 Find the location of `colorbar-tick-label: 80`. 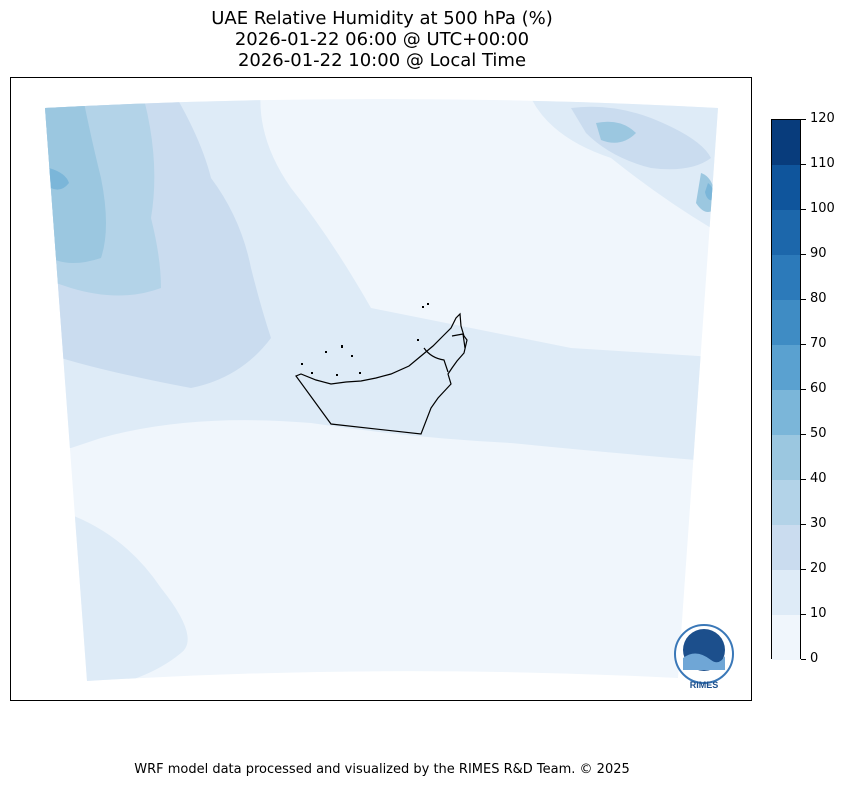

colorbar-tick-label: 80 is located at coordinates (818, 298).